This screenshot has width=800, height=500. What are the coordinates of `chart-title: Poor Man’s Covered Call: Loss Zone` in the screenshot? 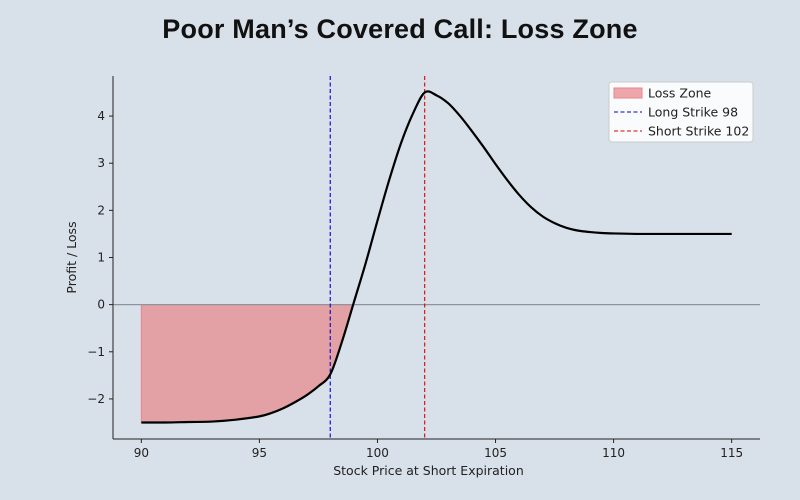 It's located at (400, 29).